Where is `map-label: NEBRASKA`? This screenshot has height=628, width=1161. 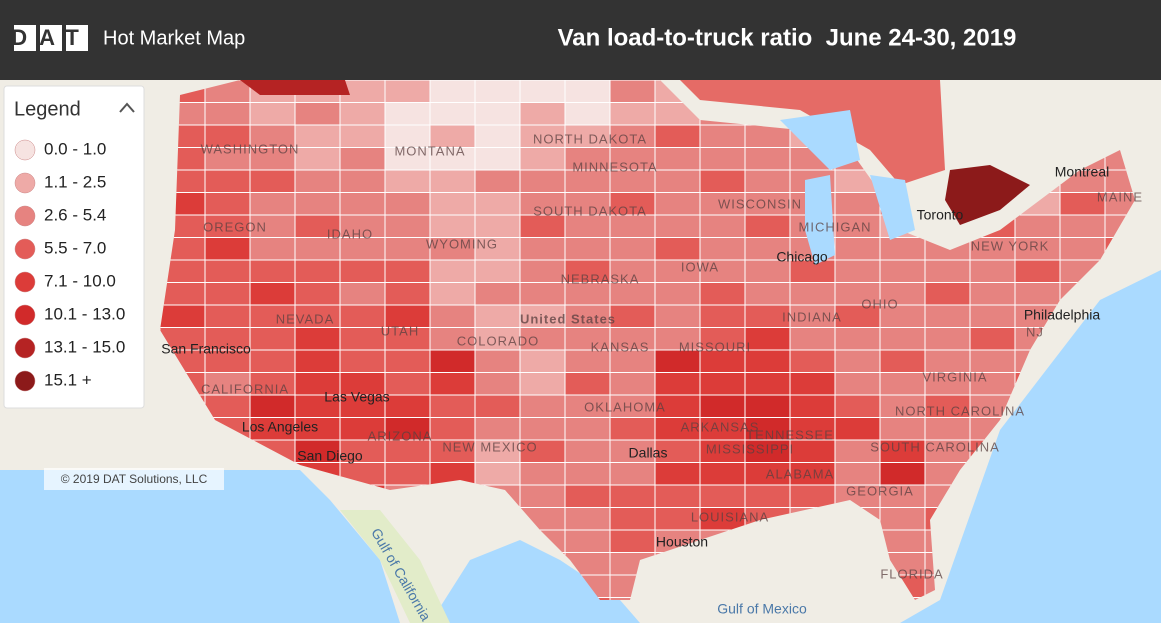
map-label: NEBRASKA is located at coordinates (600, 278).